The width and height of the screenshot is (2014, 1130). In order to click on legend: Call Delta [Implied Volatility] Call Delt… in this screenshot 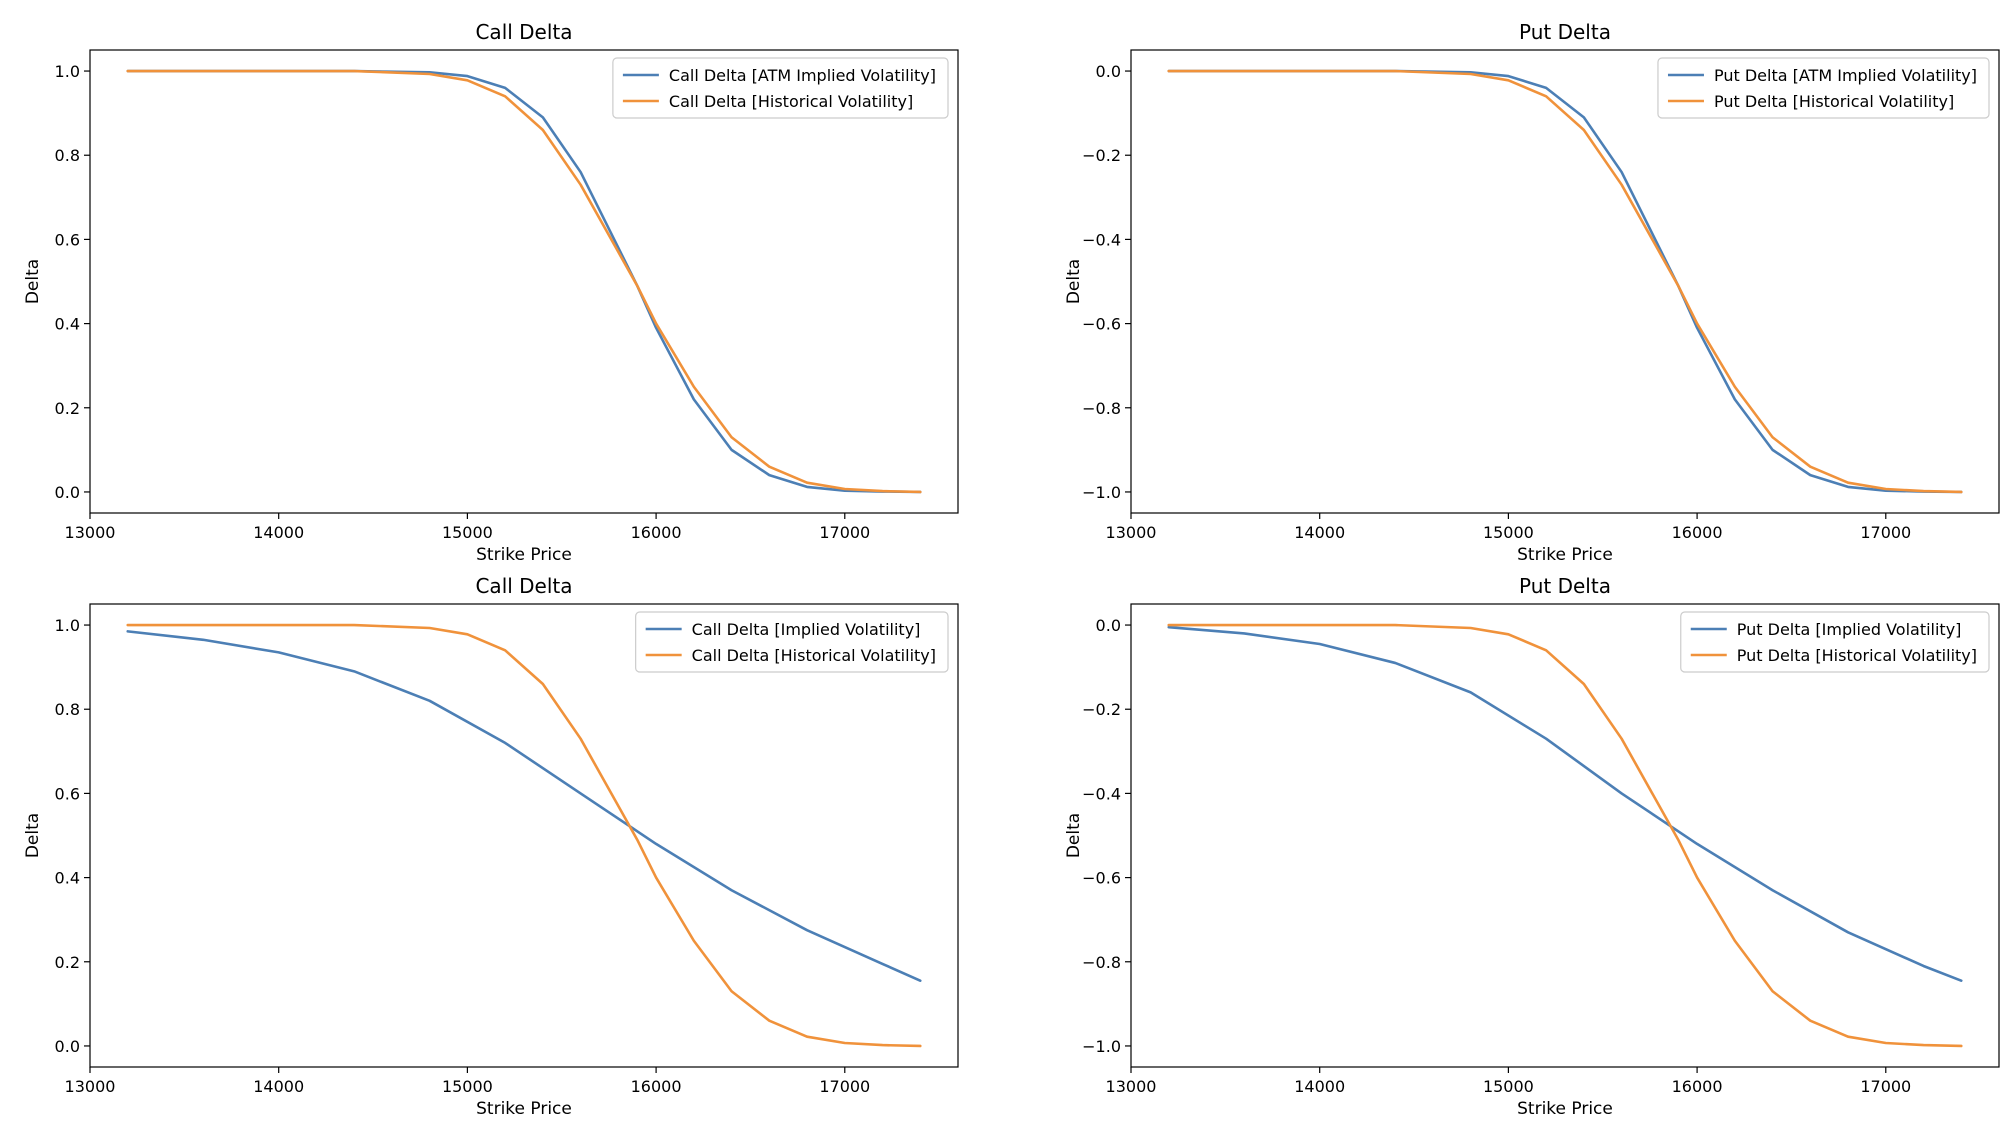, I will do `click(792, 642)`.